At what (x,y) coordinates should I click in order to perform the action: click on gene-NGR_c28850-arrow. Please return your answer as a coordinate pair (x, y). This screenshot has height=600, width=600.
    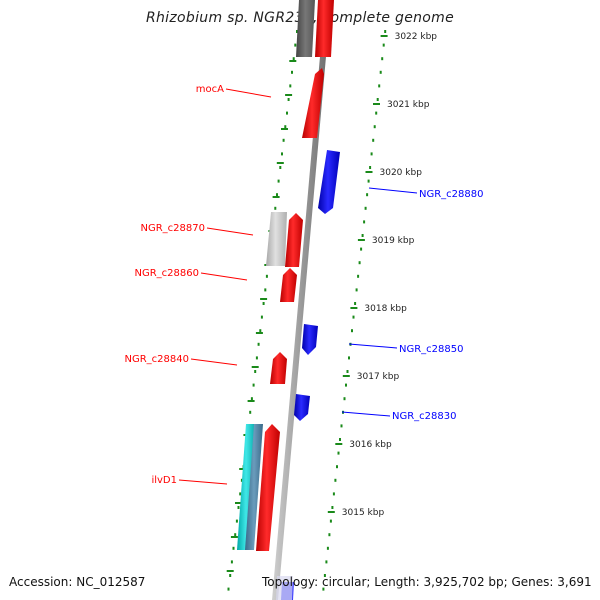
    Looking at the image, I should click on (310, 339).